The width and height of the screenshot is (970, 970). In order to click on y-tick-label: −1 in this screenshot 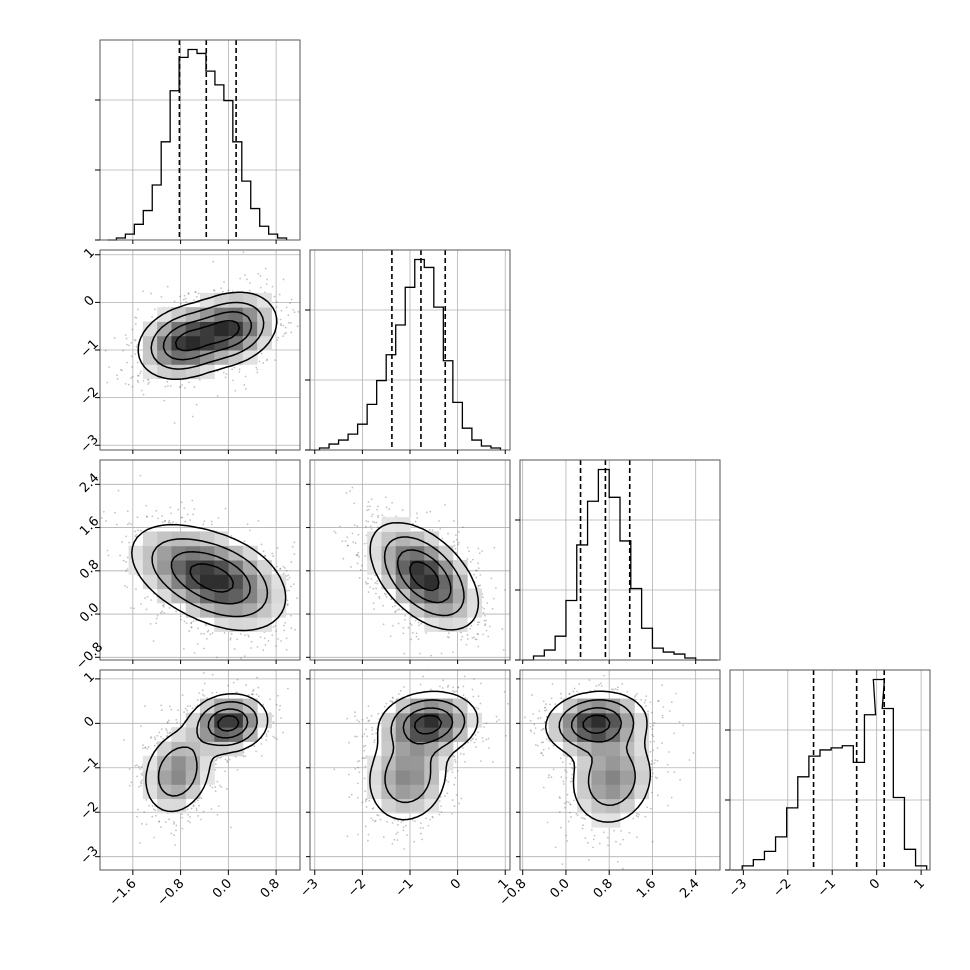, I will do `click(90, 349)`.